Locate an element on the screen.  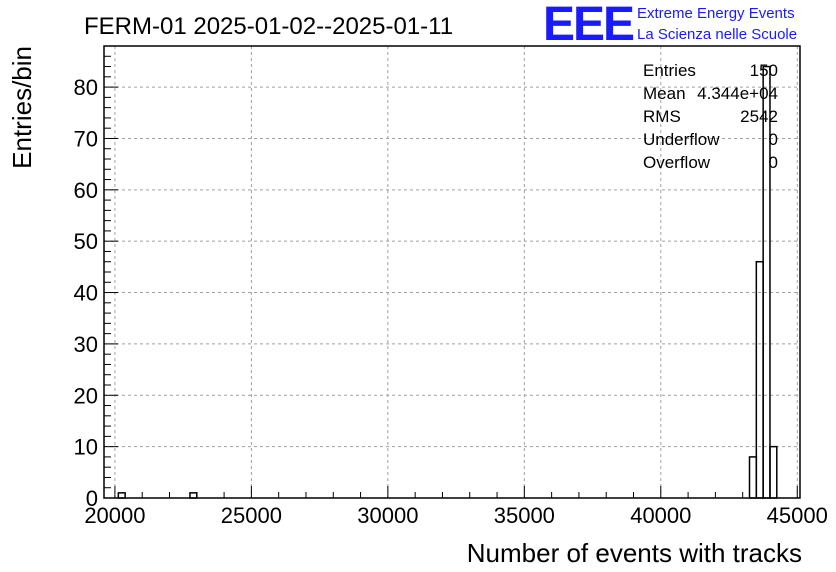
y-tick-label-5: 50 is located at coordinates (86, 241).